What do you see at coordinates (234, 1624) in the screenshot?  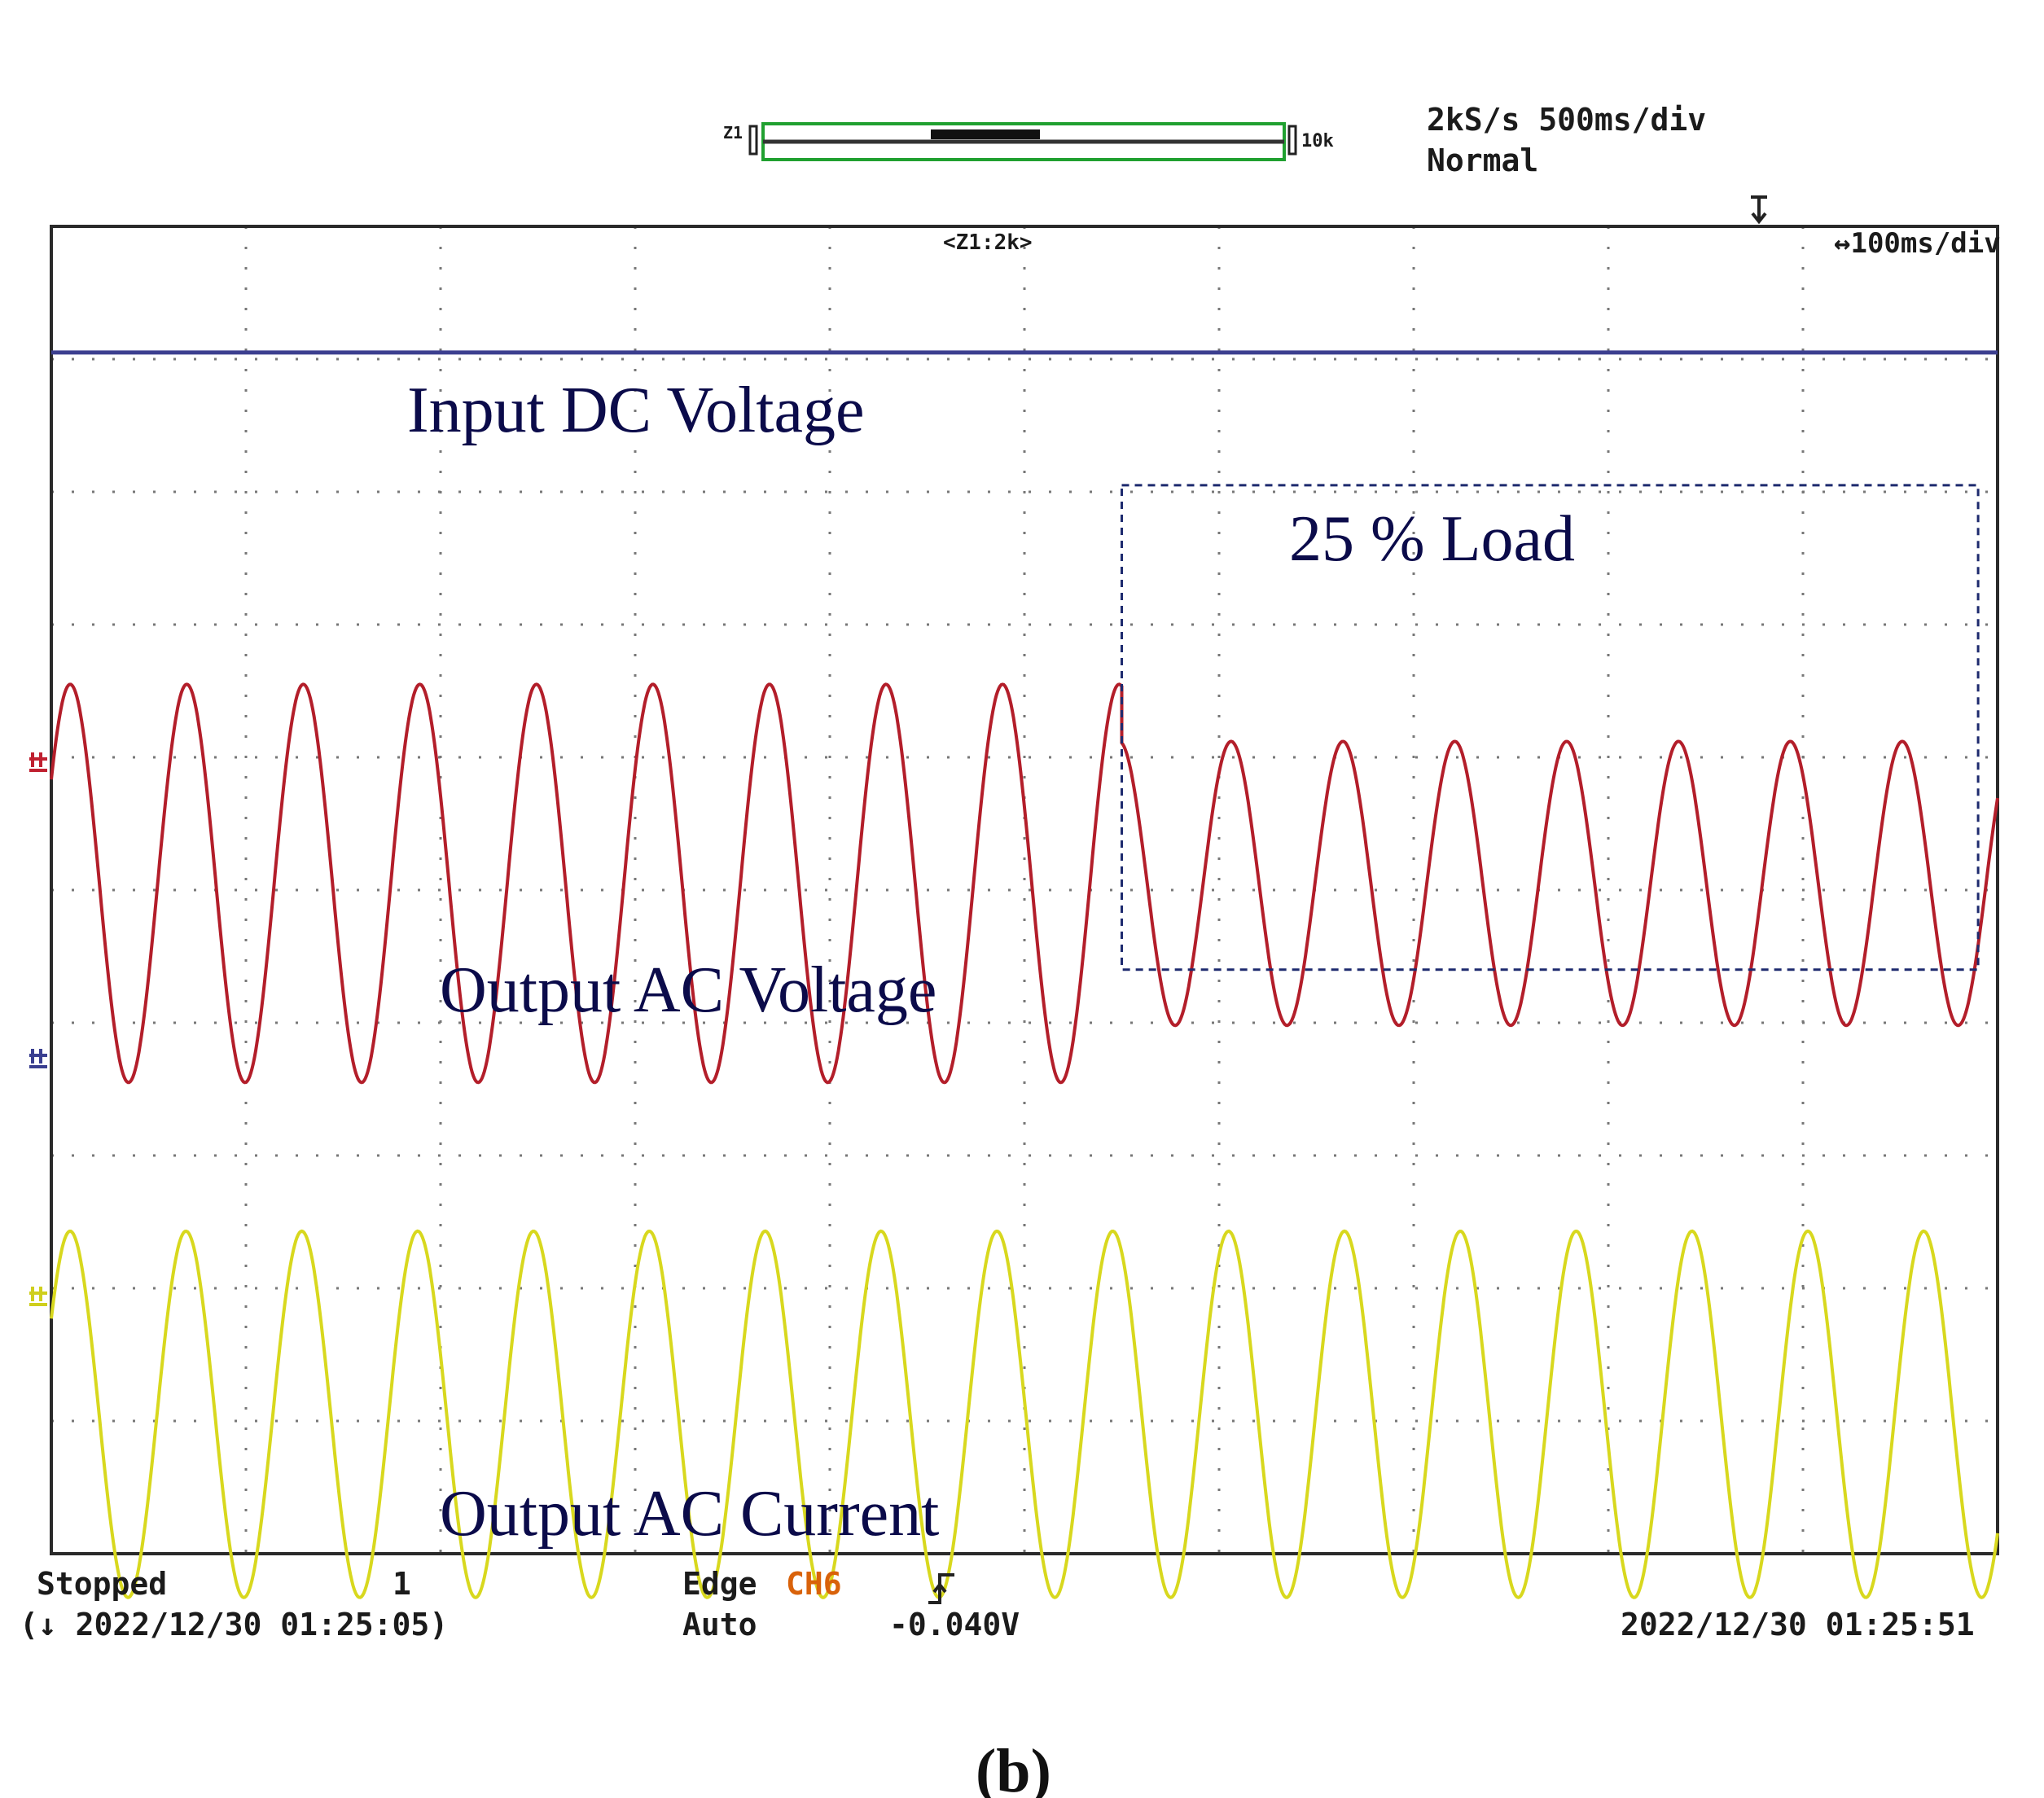 I see `start-time: (↓ 2022/12/30 01:25:05)` at bounding box center [234, 1624].